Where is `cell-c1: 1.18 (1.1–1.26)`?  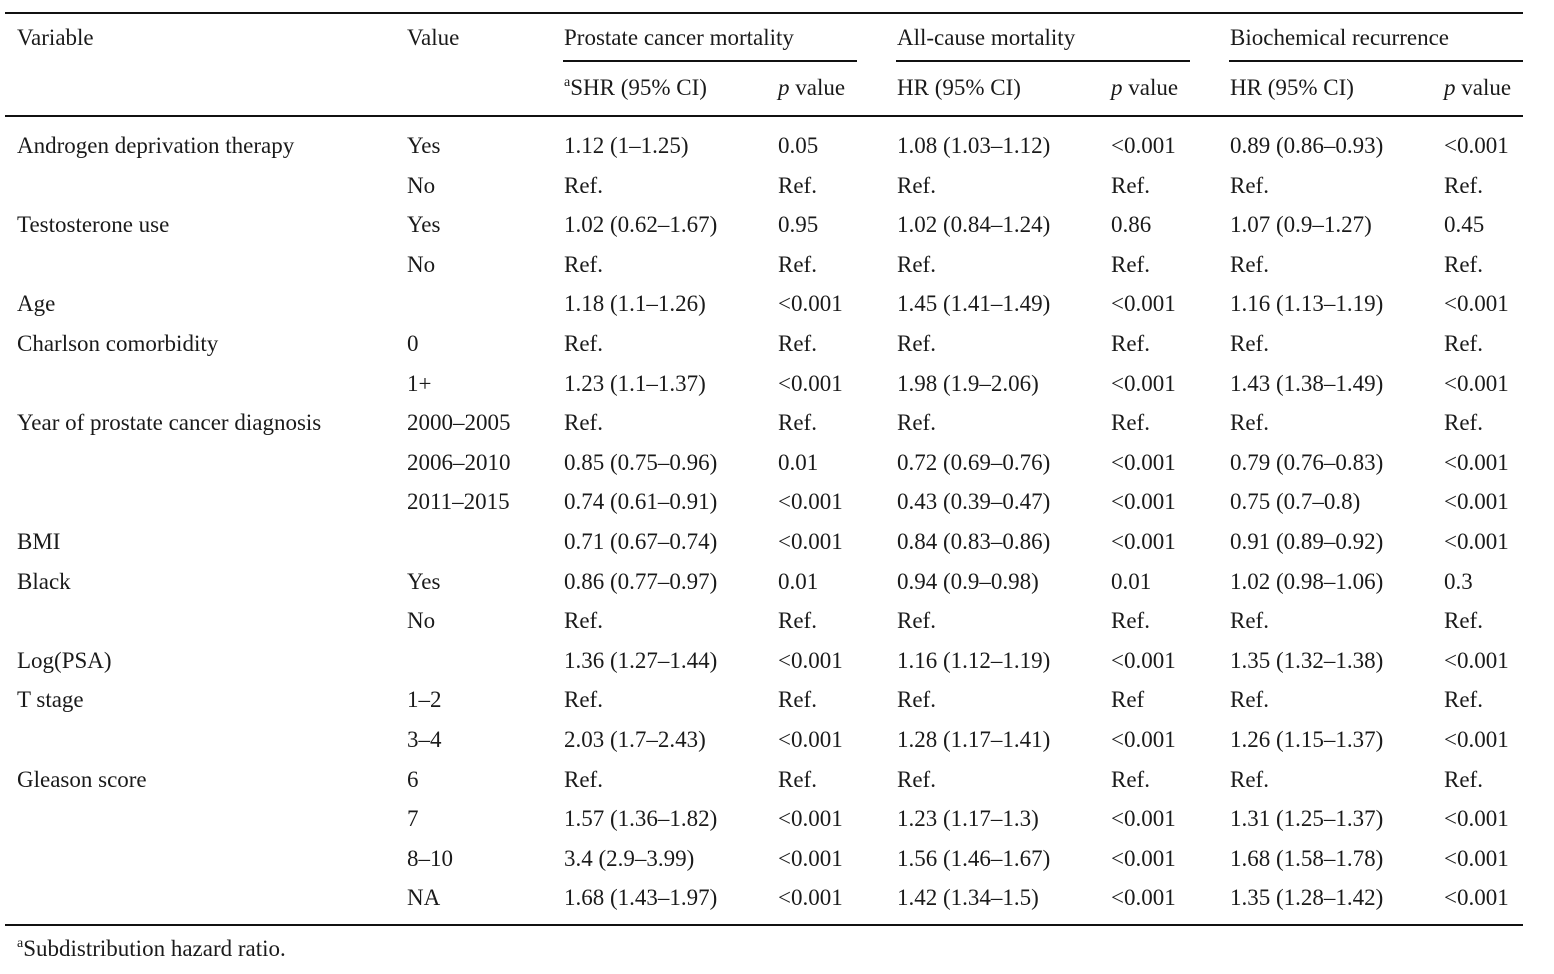 cell-c1: 1.18 (1.1–1.26) is located at coordinates (635, 303).